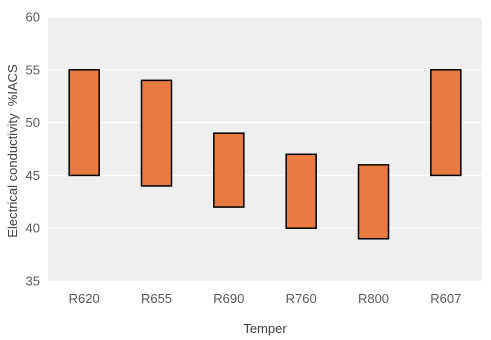  I want to click on y-tick-label: 45, so click(33, 175).